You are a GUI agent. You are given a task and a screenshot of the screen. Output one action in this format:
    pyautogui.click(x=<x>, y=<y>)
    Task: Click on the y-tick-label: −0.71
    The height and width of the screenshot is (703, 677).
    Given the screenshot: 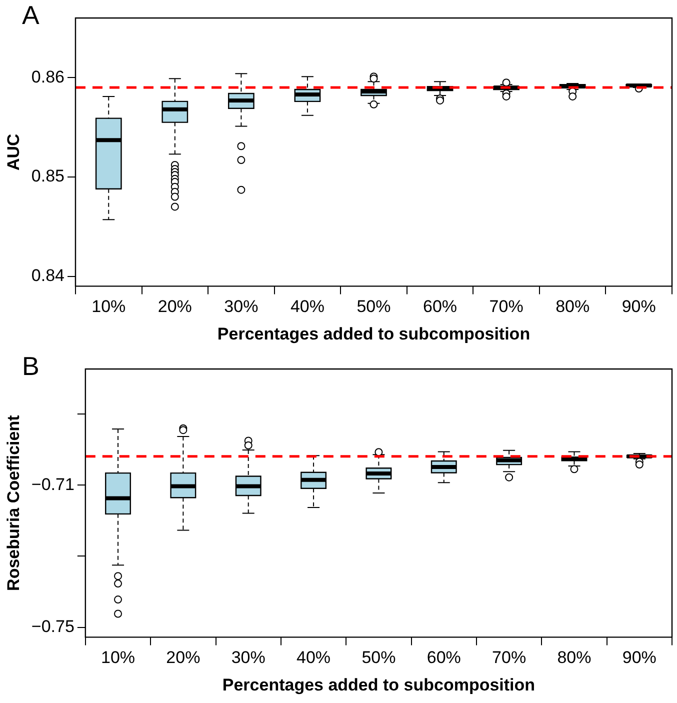 What is the action you would take?
    pyautogui.click(x=52, y=484)
    